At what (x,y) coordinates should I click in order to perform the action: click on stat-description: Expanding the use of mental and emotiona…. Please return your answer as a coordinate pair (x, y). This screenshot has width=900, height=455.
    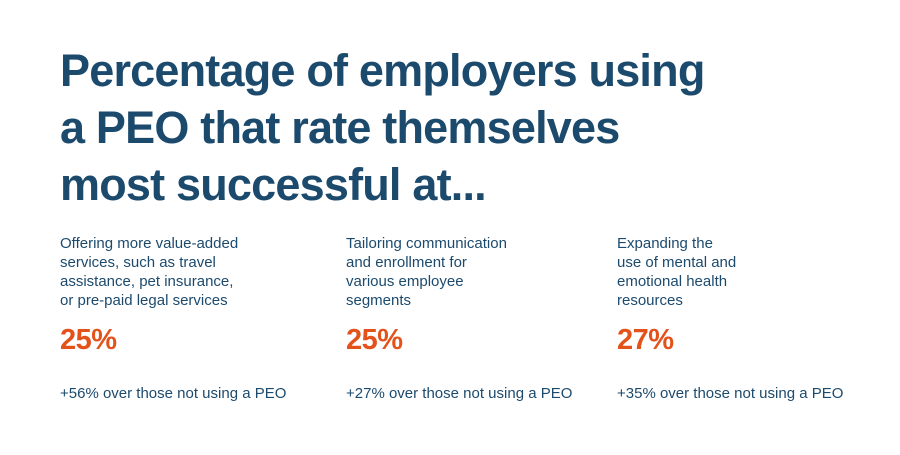
    Looking at the image, I should click on (677, 272).